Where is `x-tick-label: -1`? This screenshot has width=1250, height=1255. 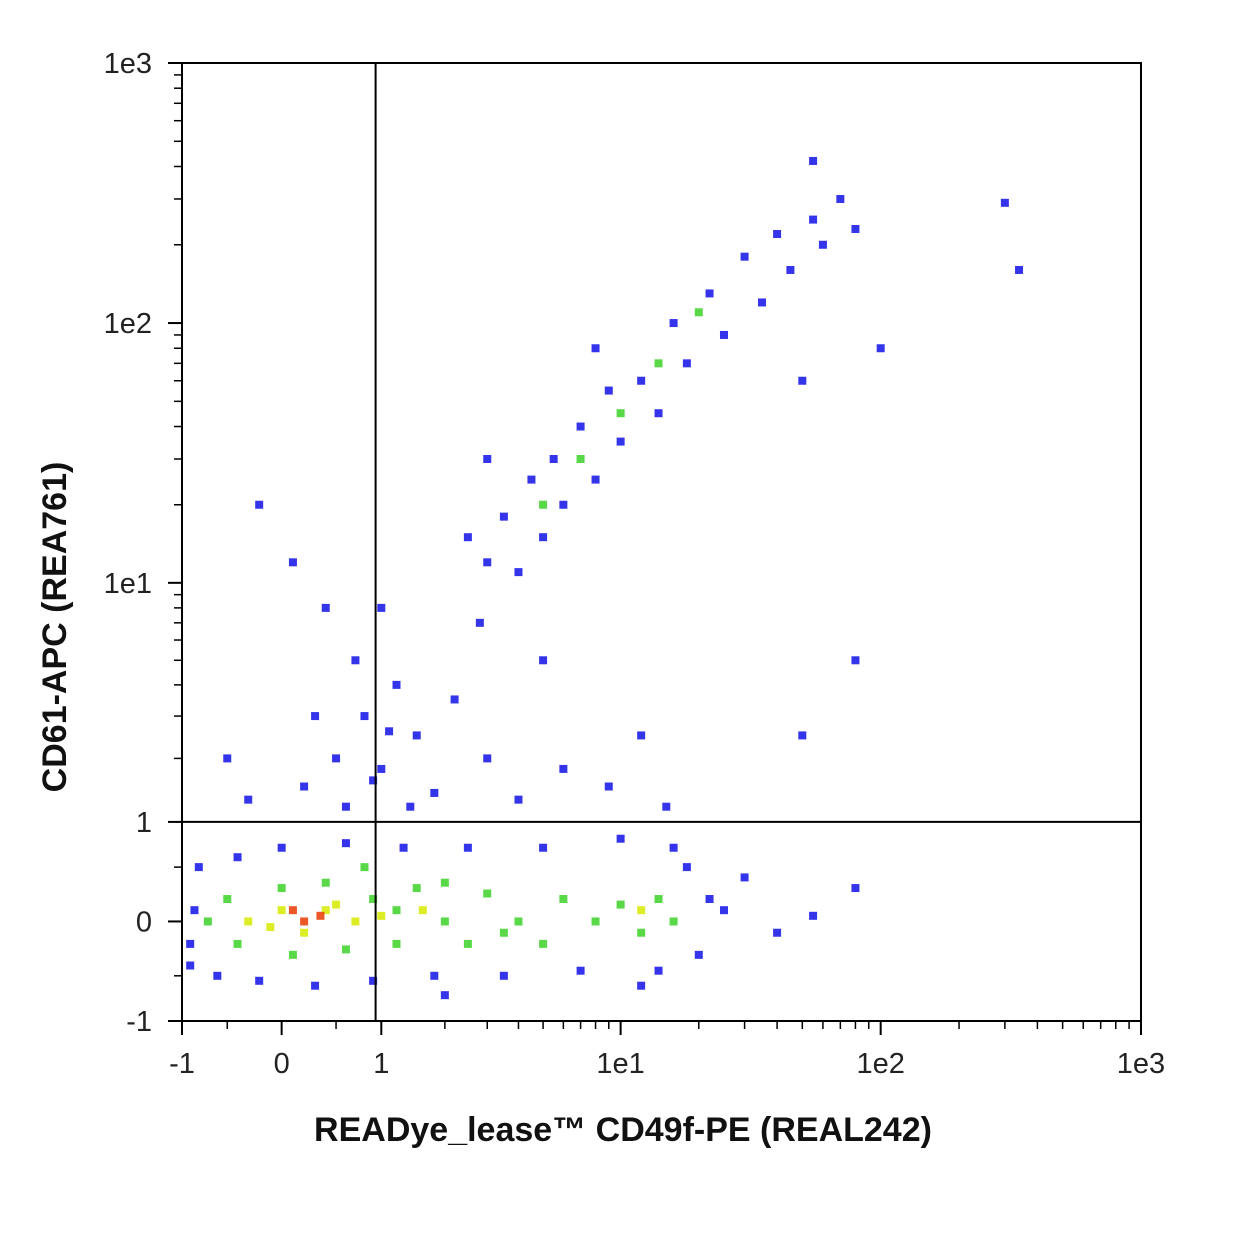 x-tick-label: -1 is located at coordinates (182, 1064).